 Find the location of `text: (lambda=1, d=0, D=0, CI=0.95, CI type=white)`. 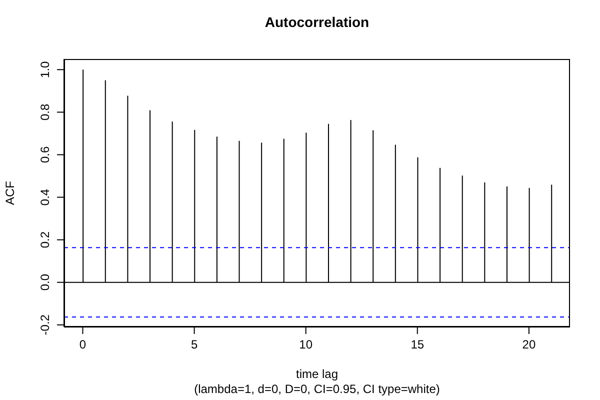

text: (lambda=1, d=0, D=0, CI=0.95, CI type=white) is located at coordinates (317, 389).